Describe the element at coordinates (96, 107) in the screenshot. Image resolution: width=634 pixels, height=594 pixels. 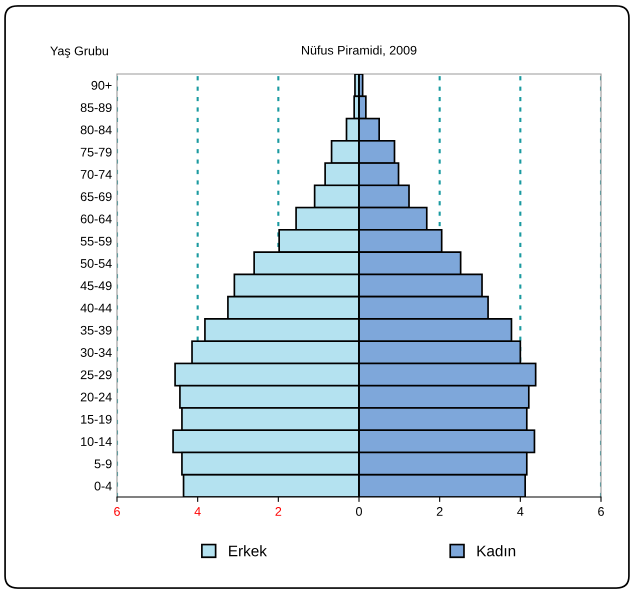
I see `y-tick-label: 85-89` at that location.